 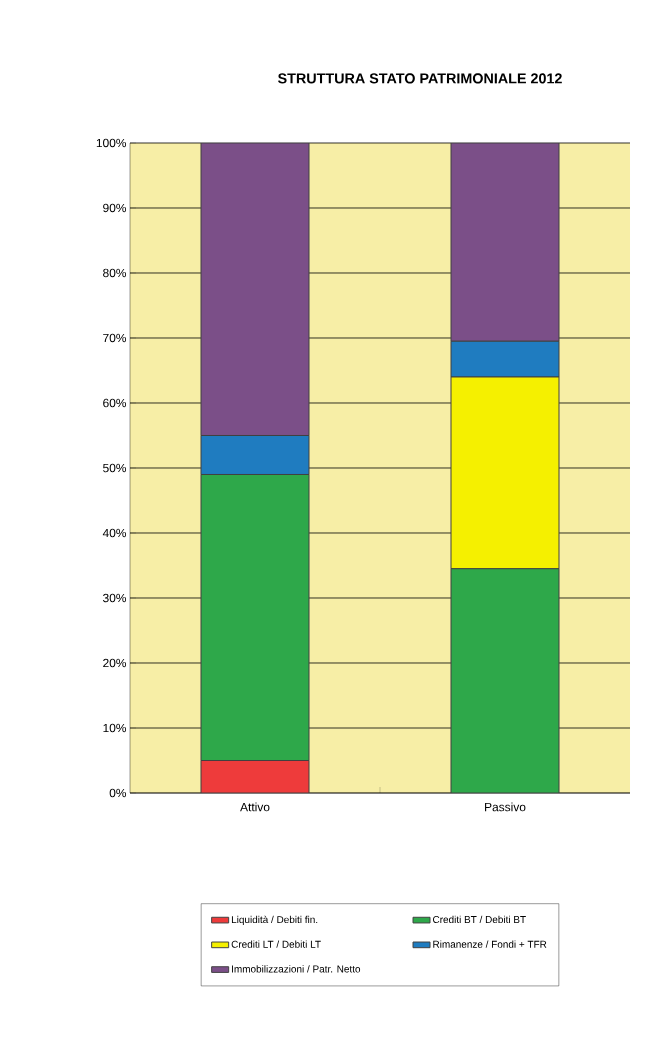 I want to click on y-tick-label: 10%, so click(x=115, y=728).